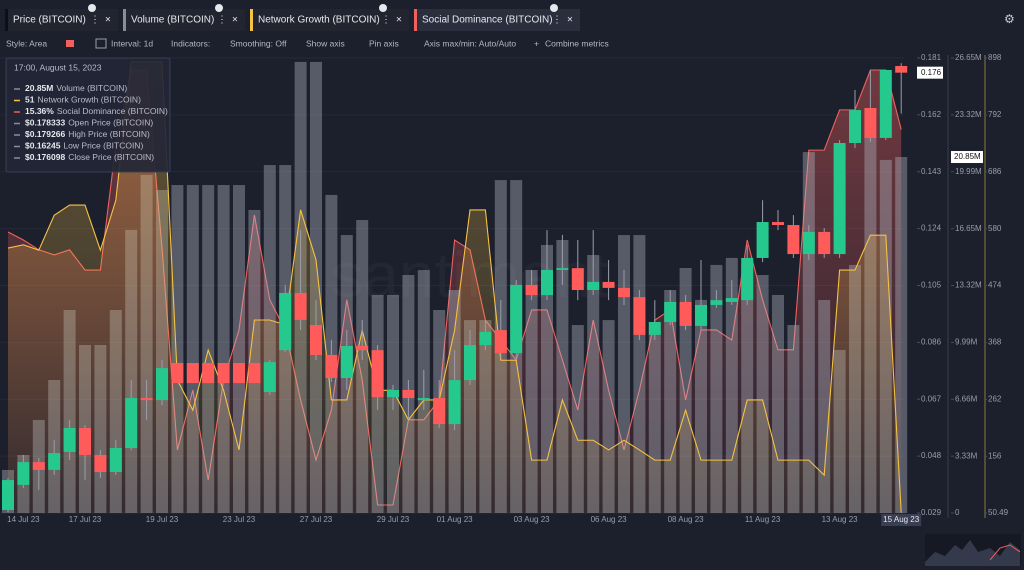  Describe the element at coordinates (132, 43) in the screenshot. I see `toolbar-item: Interval: 1d` at that location.